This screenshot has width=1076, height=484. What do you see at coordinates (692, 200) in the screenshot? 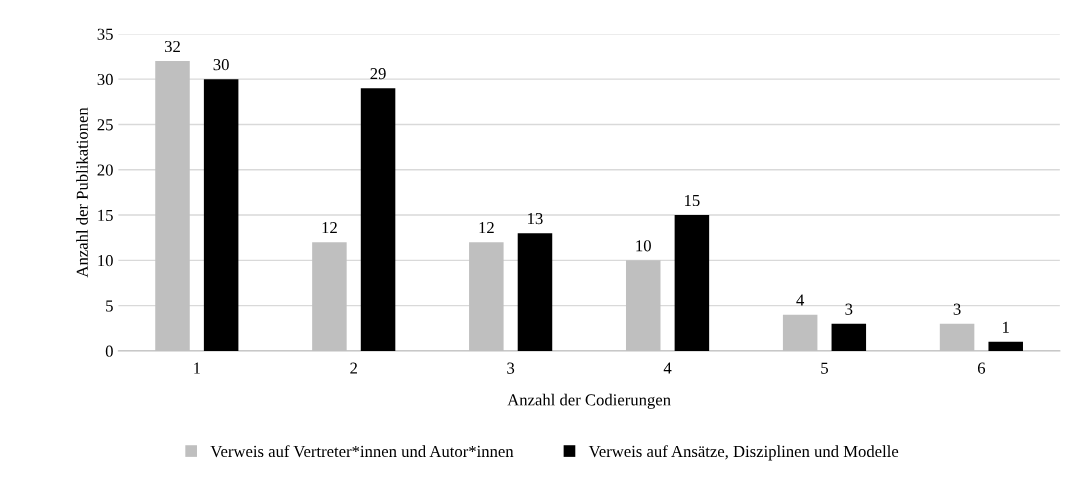
I see `data-label: 15` at bounding box center [692, 200].